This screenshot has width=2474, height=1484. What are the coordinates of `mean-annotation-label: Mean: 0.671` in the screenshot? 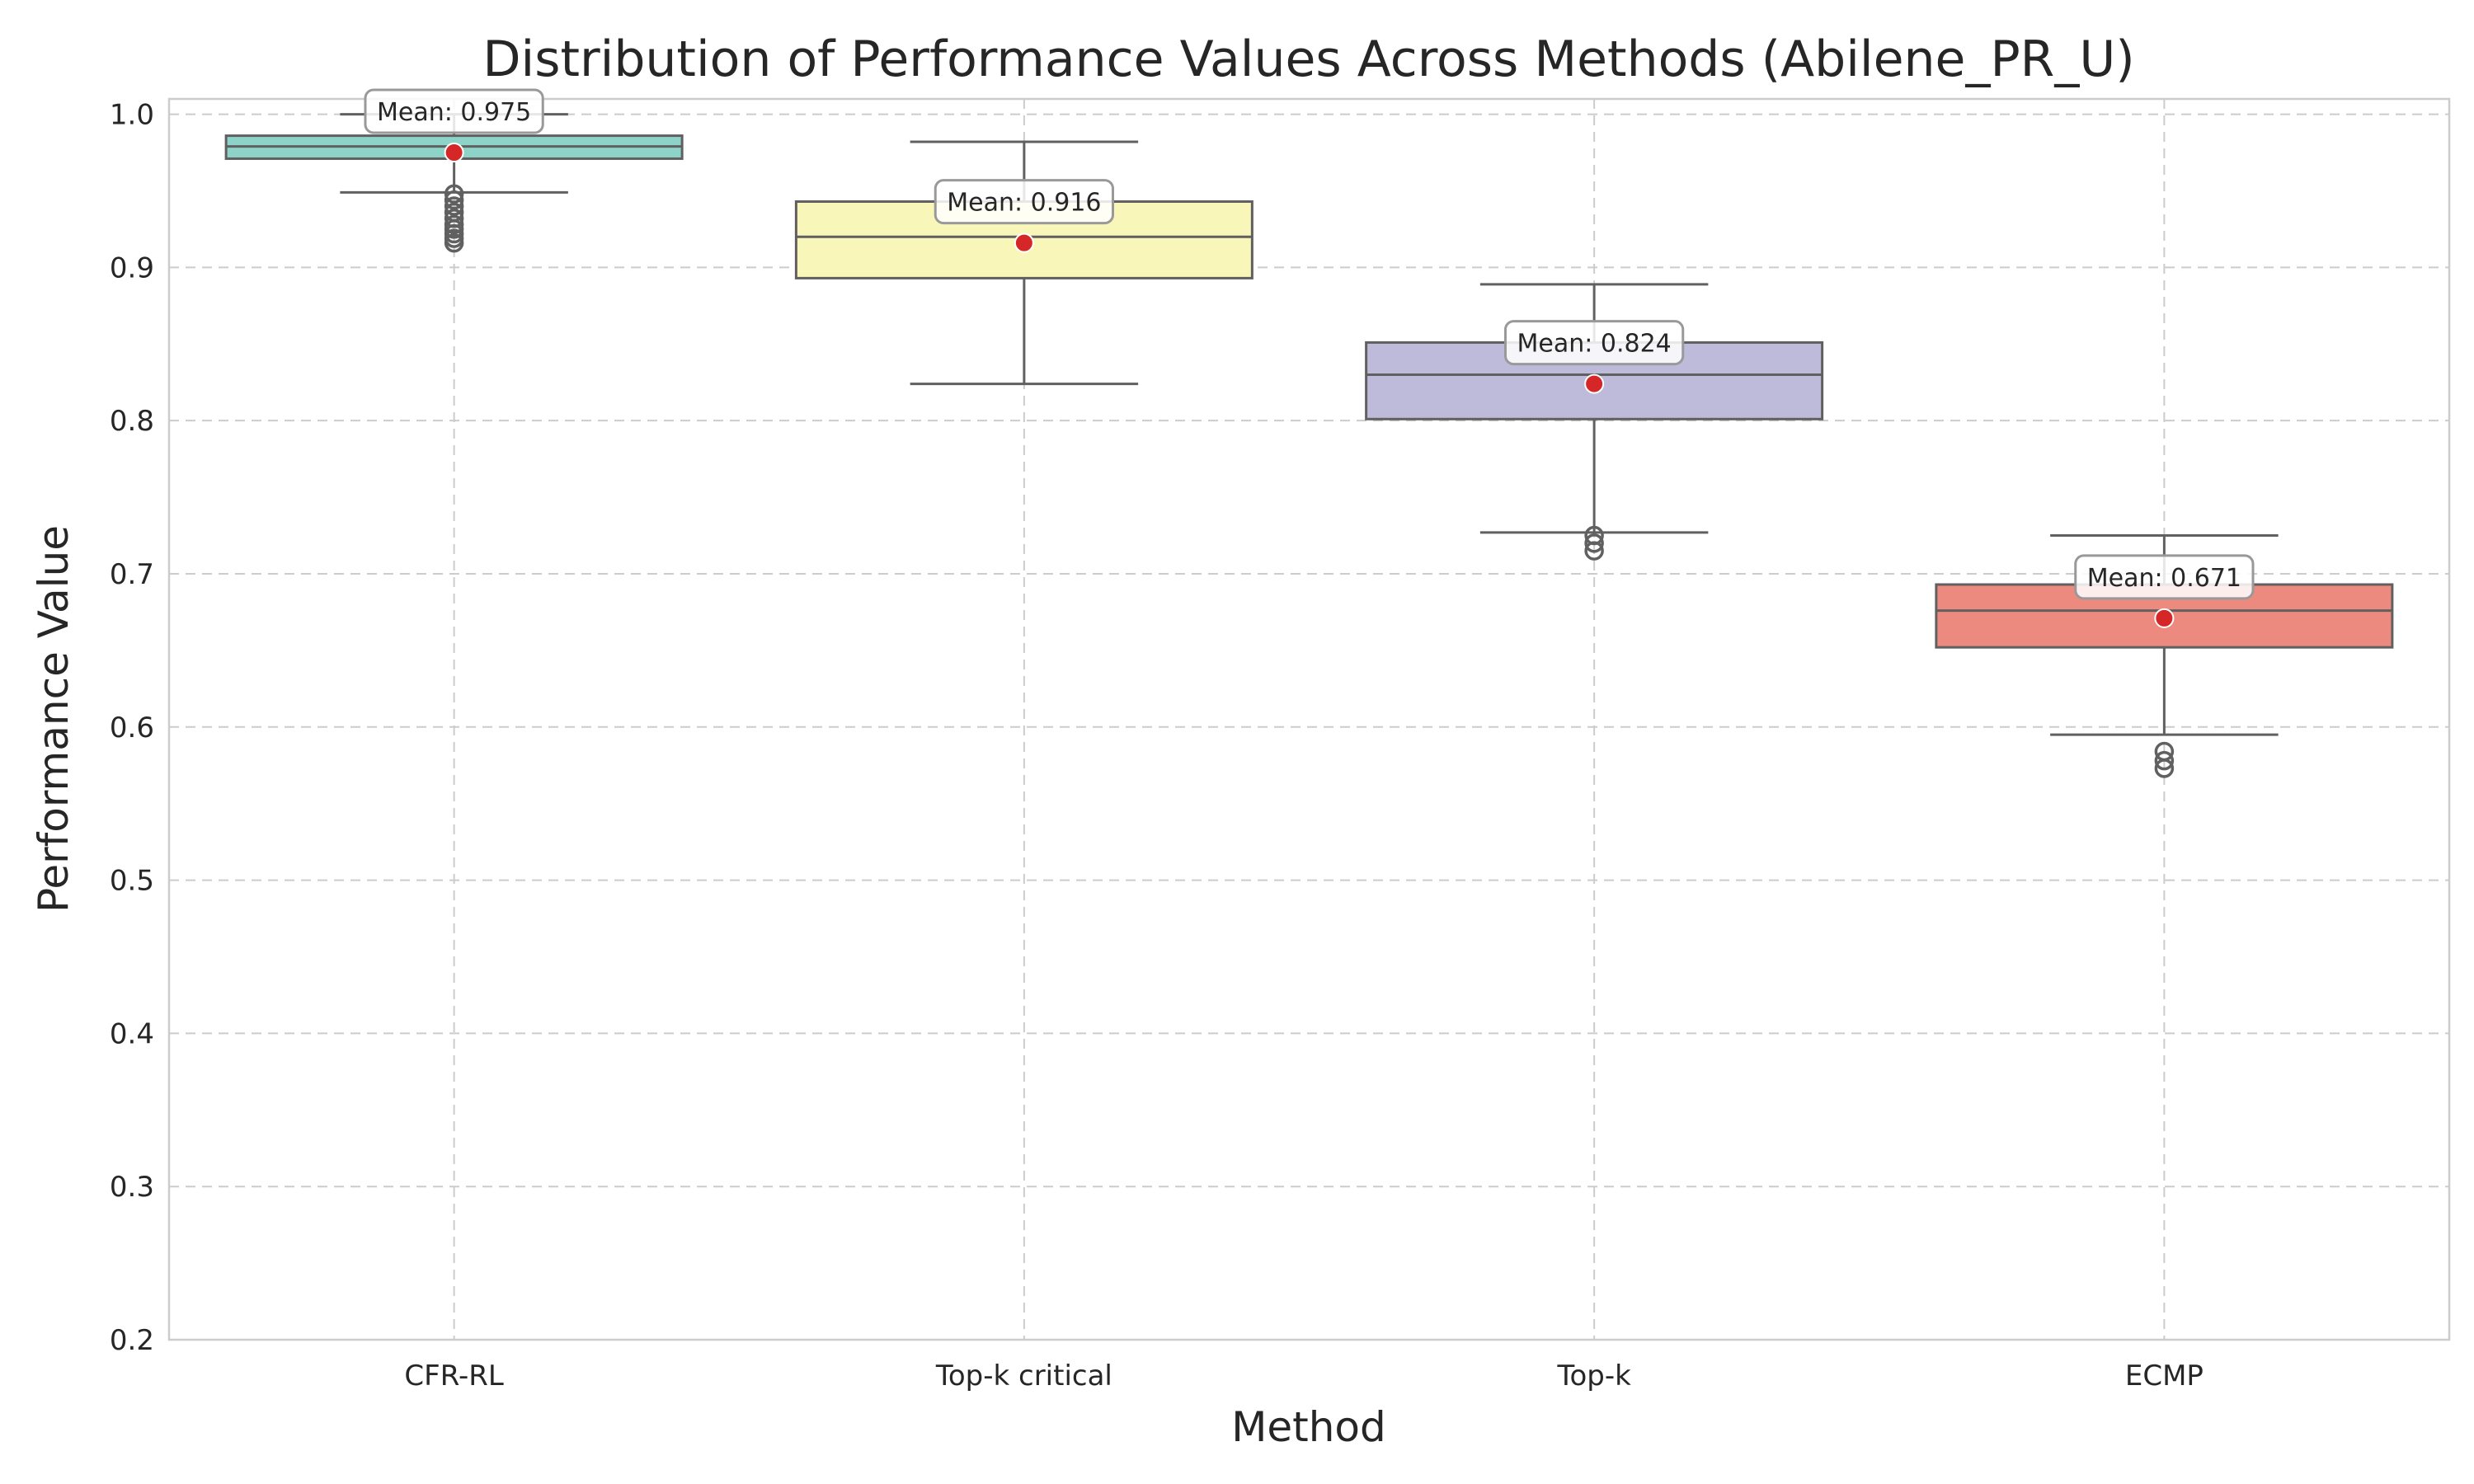 It's located at (2164, 578).